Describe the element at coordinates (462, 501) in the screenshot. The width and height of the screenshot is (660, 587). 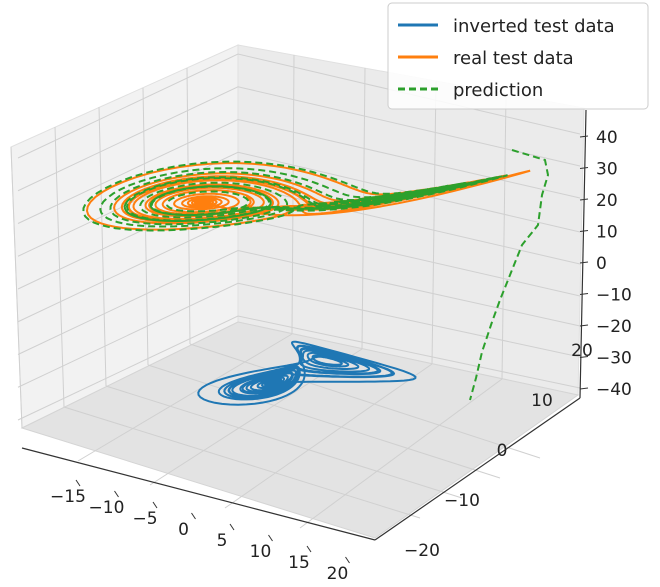
I see `y-tick-label: −10` at that location.